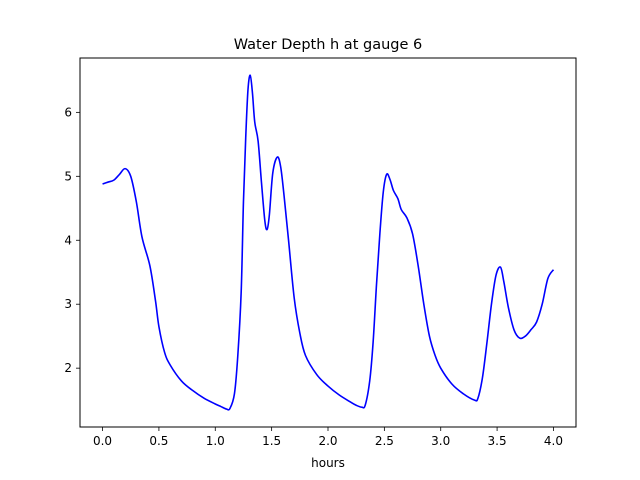  Describe the element at coordinates (384, 441) in the screenshot. I see `x-tick-label: 2.5` at that location.